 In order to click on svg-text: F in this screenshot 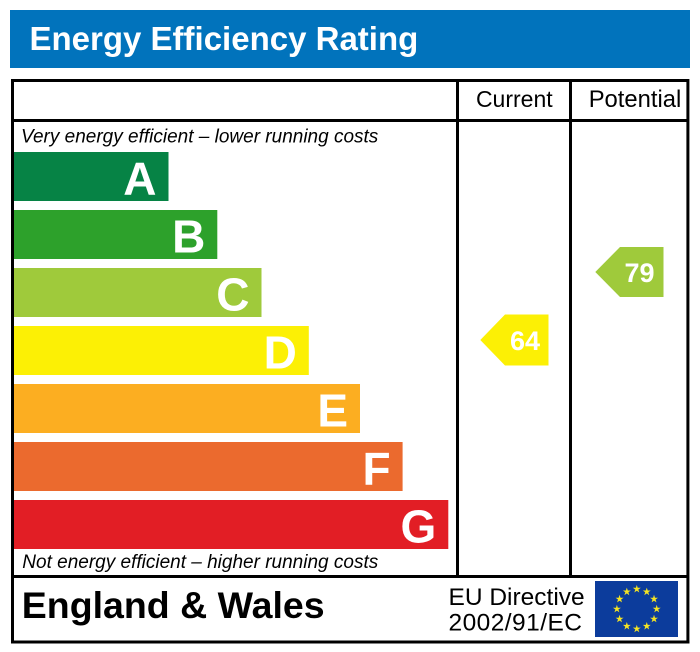, I will do `click(376, 469)`.